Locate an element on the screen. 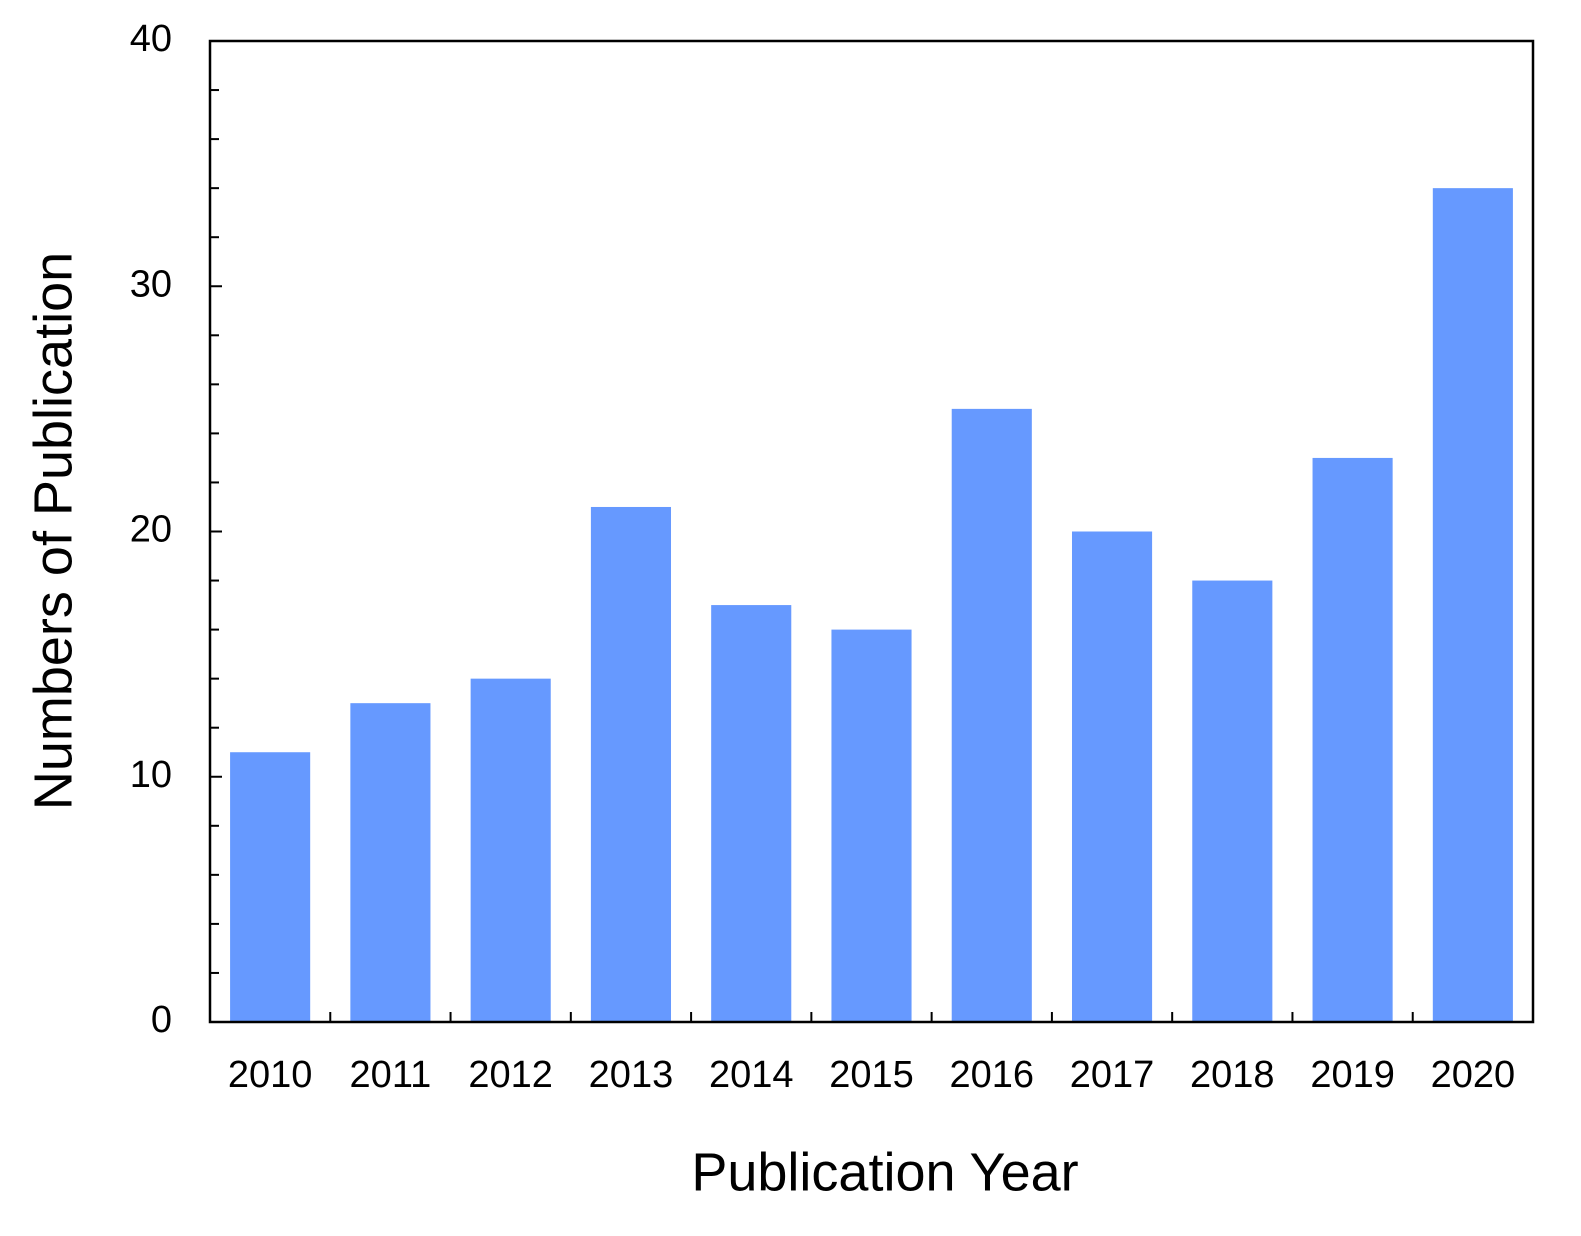 This screenshot has height=1236, width=1581. x-tick-label: 2015 is located at coordinates (871, 1075).